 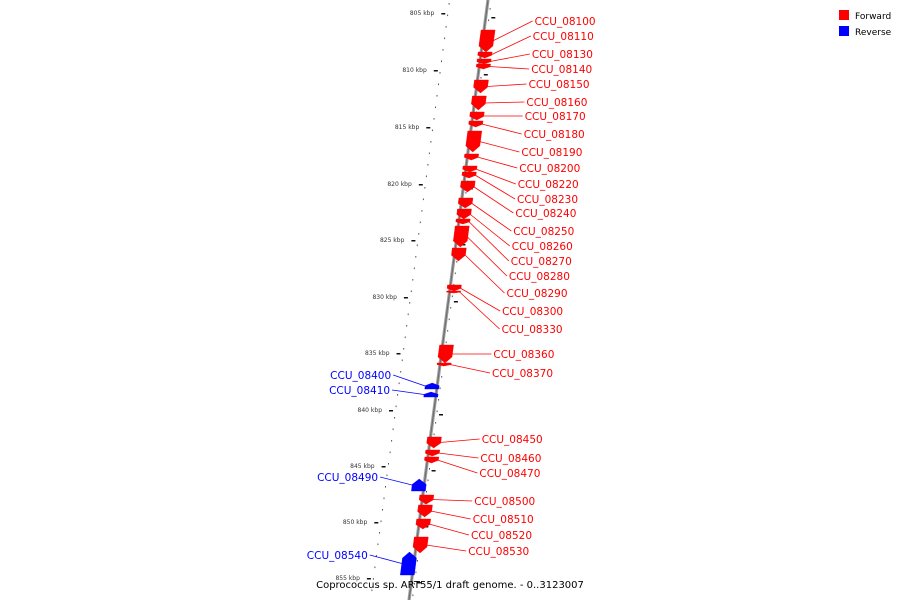 What do you see at coordinates (555, 117) in the screenshot?
I see `gene-label-ccu-08170: CCU_08170` at bounding box center [555, 117].